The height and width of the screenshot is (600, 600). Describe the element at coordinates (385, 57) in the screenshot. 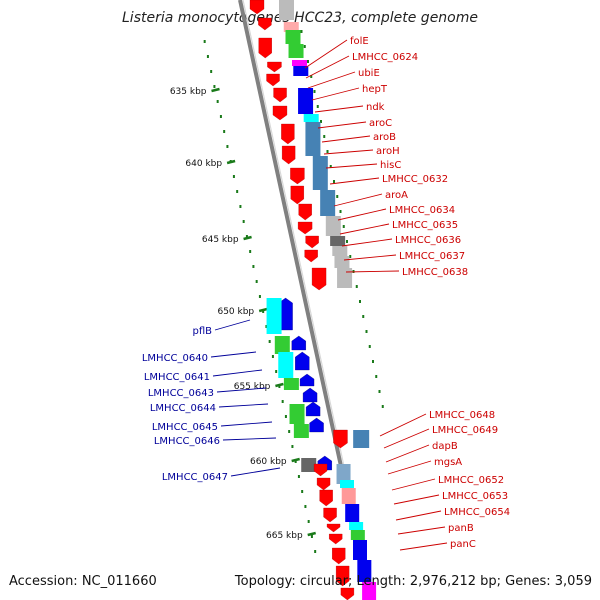

I see `gene-label-red: LMHCC_0624` at that location.